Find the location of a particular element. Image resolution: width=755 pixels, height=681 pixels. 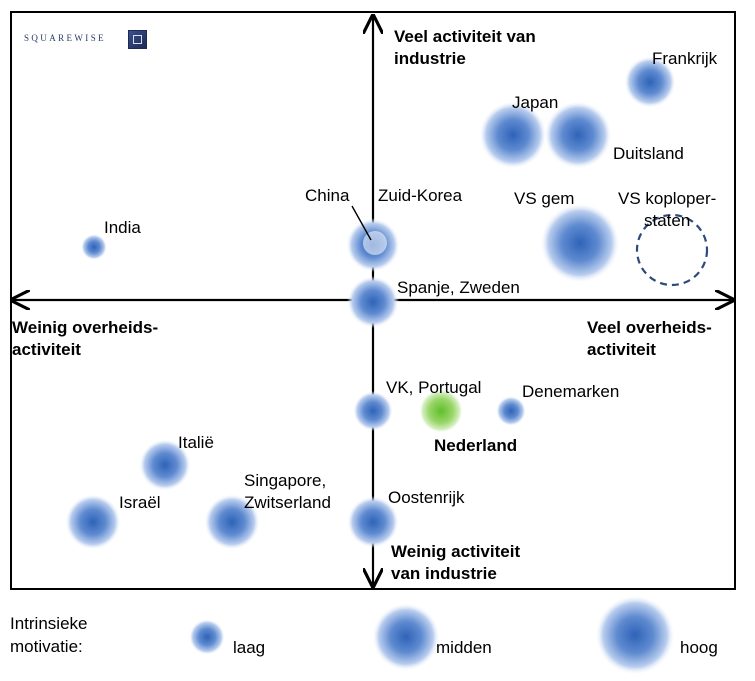

label-vk-portugal: VK, Portugal is located at coordinates (434, 387).